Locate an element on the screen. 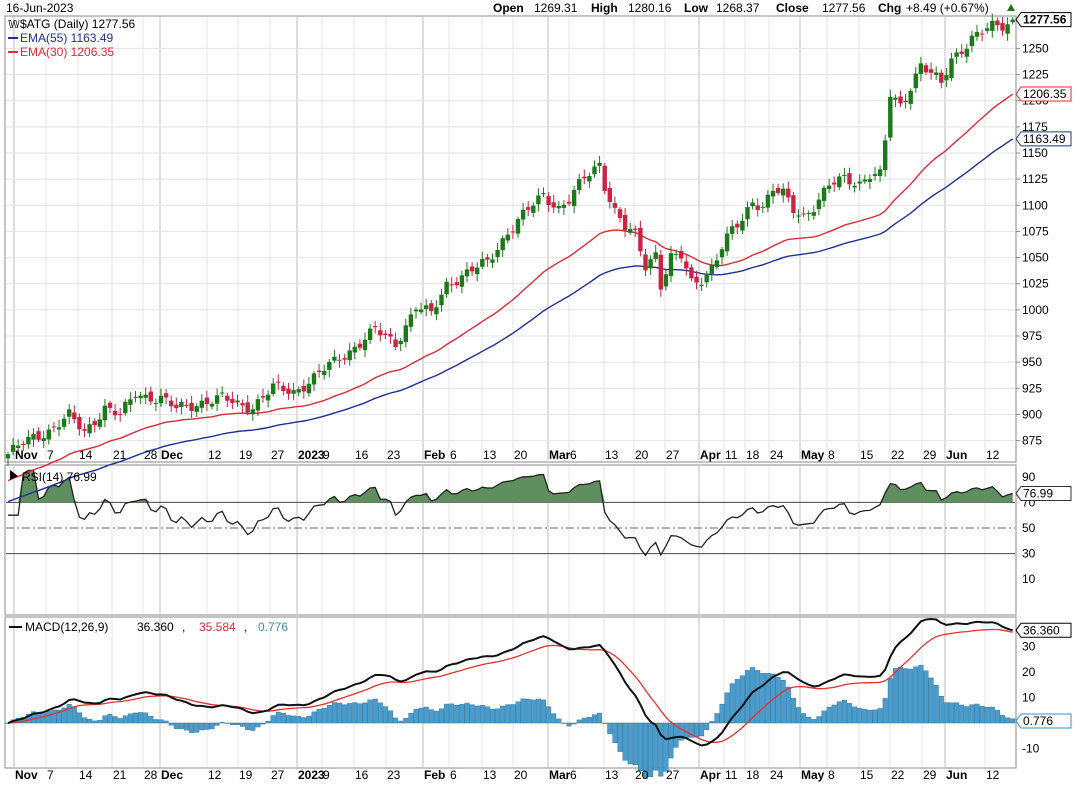 The height and width of the screenshot is (797, 1077). x-tick-label: 21 is located at coordinates (120, 775).